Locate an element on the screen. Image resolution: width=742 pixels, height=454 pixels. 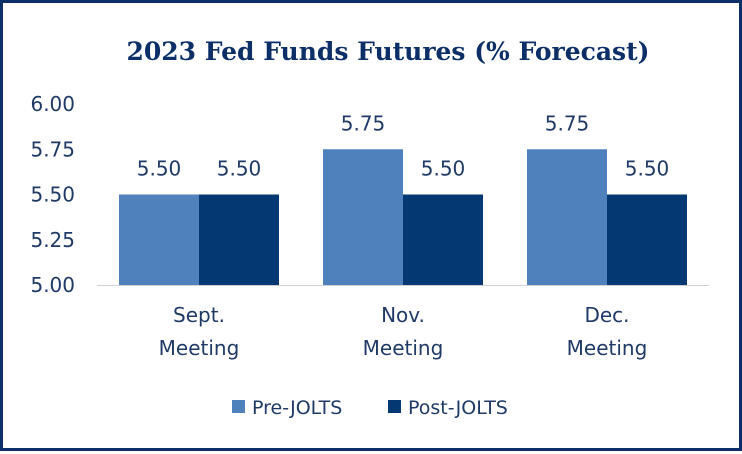
category-label: Dec. is located at coordinates (606, 315).